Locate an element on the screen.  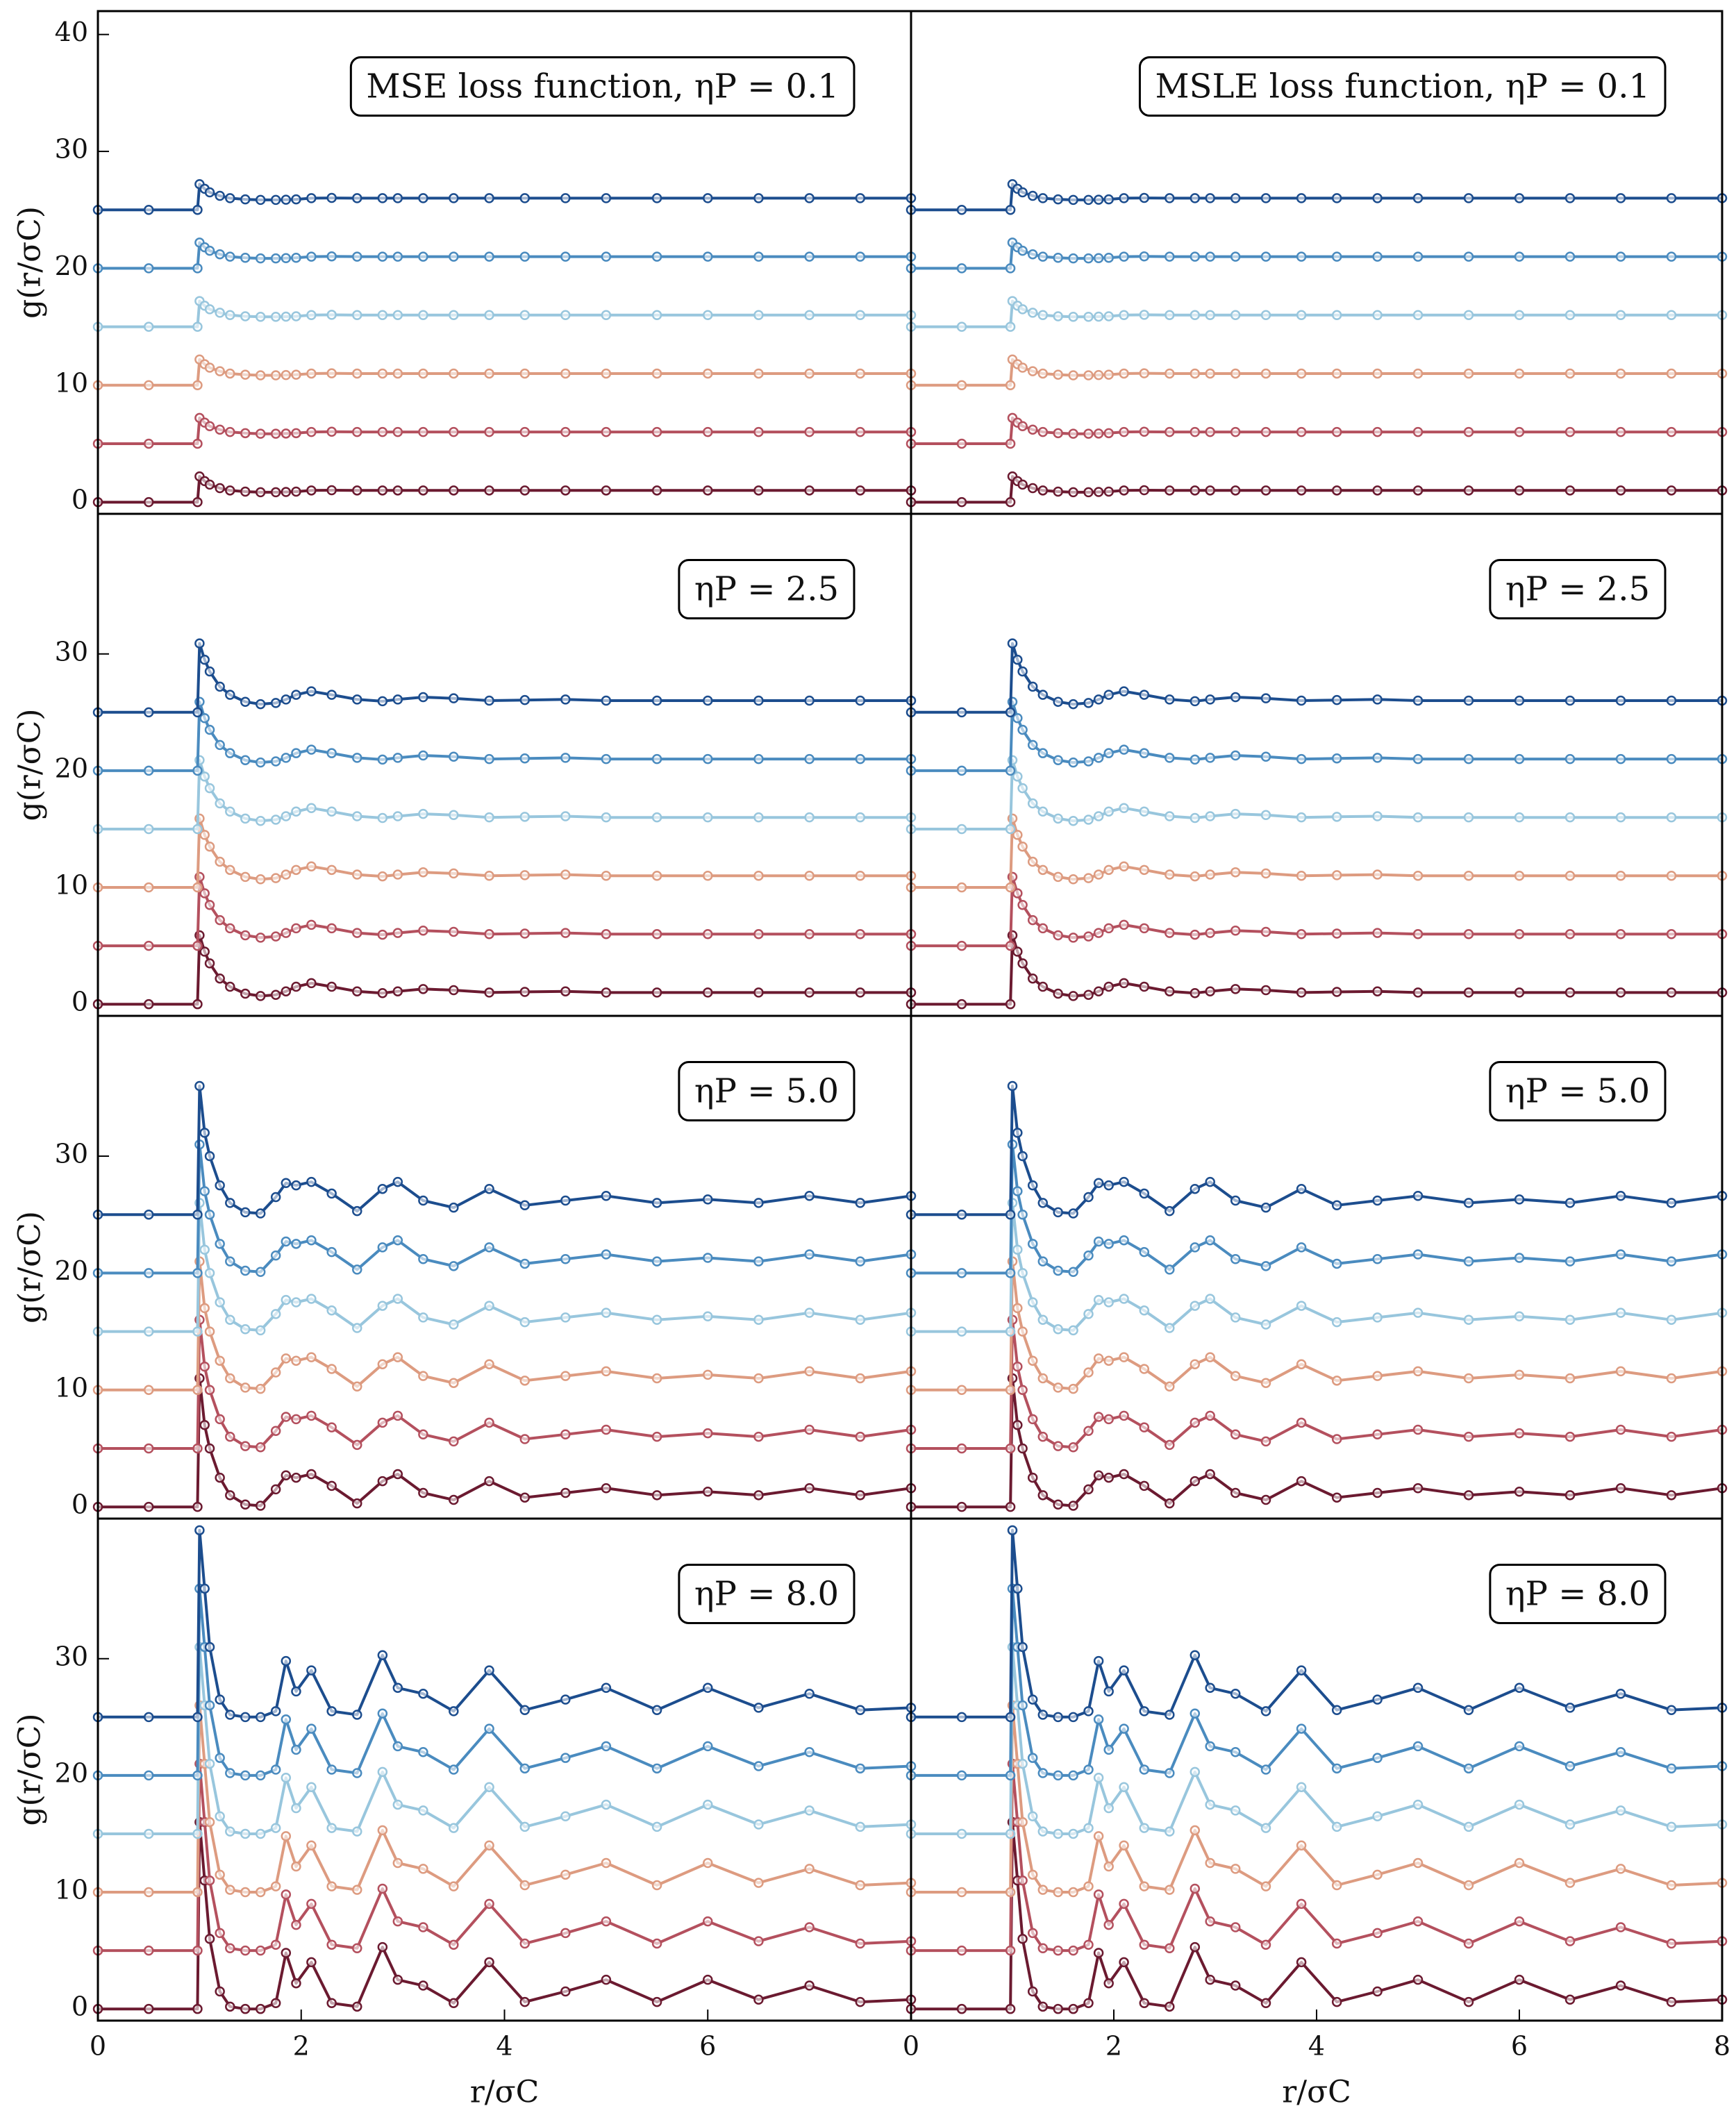
x-tick-label: 2 is located at coordinates (1113, 2046).